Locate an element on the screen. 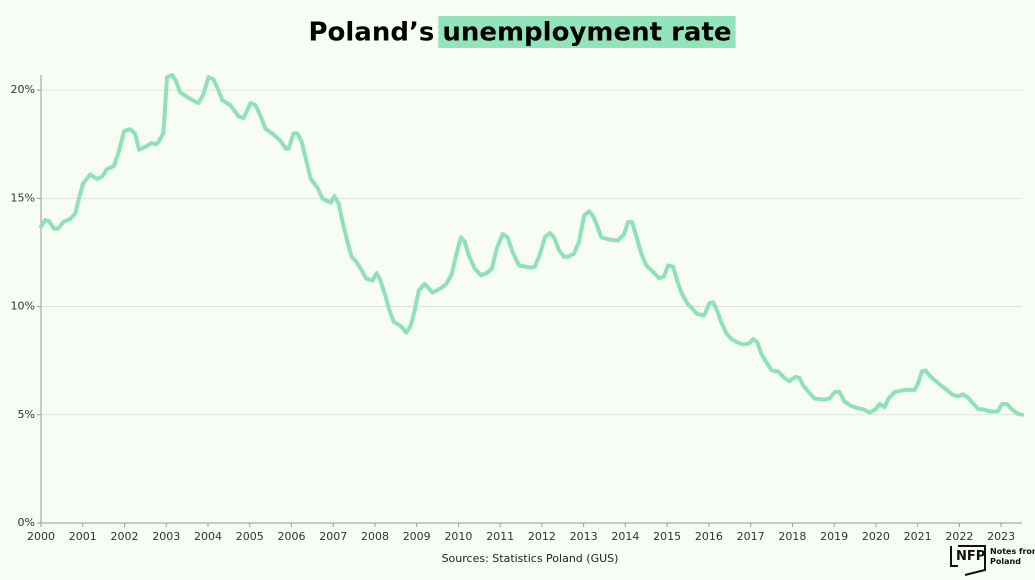 The image size is (1035, 580). x-tick-label: 2002 is located at coordinates (124, 536).